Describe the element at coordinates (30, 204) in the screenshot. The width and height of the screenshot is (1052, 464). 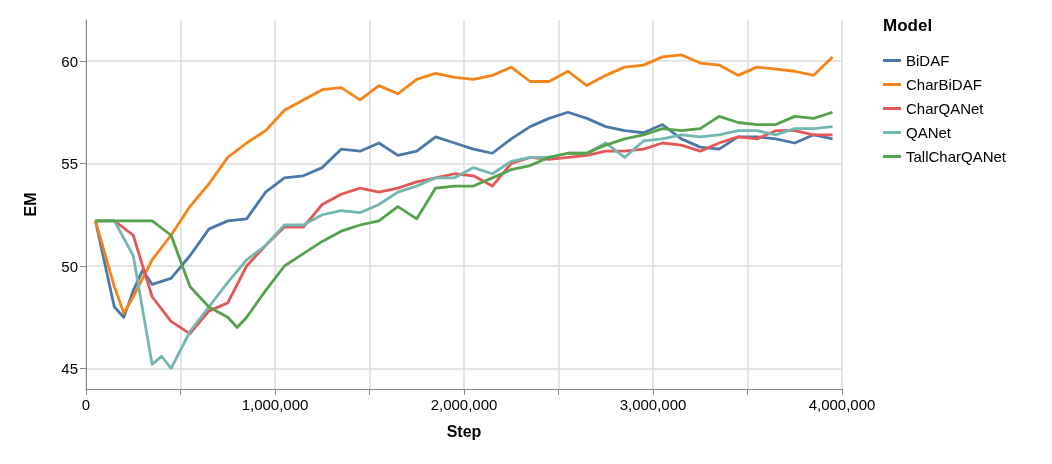
I see `y-axis-title: EM` at that location.